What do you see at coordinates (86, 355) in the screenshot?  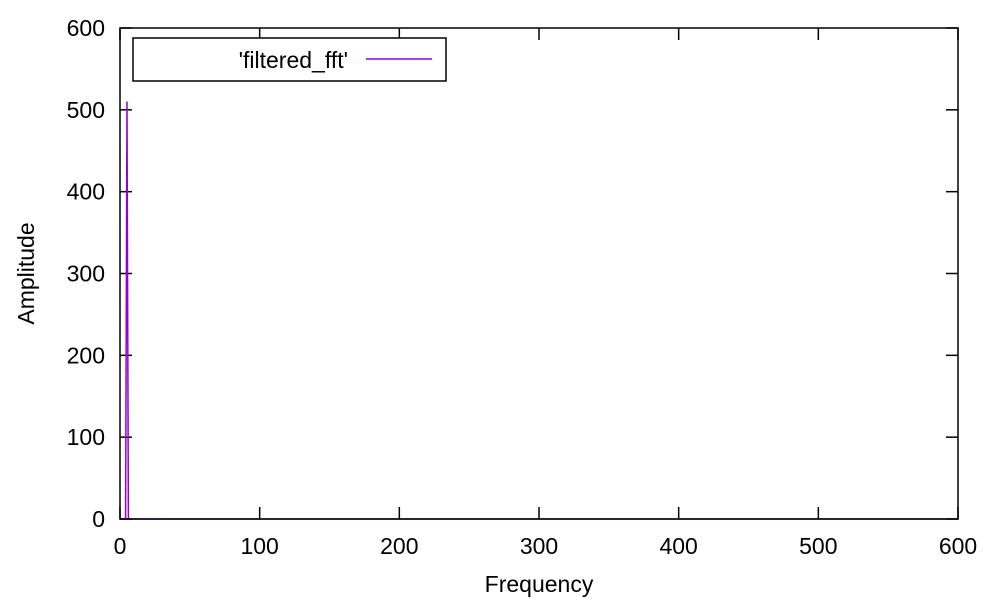 I see `y-tick-label: 200` at bounding box center [86, 355].